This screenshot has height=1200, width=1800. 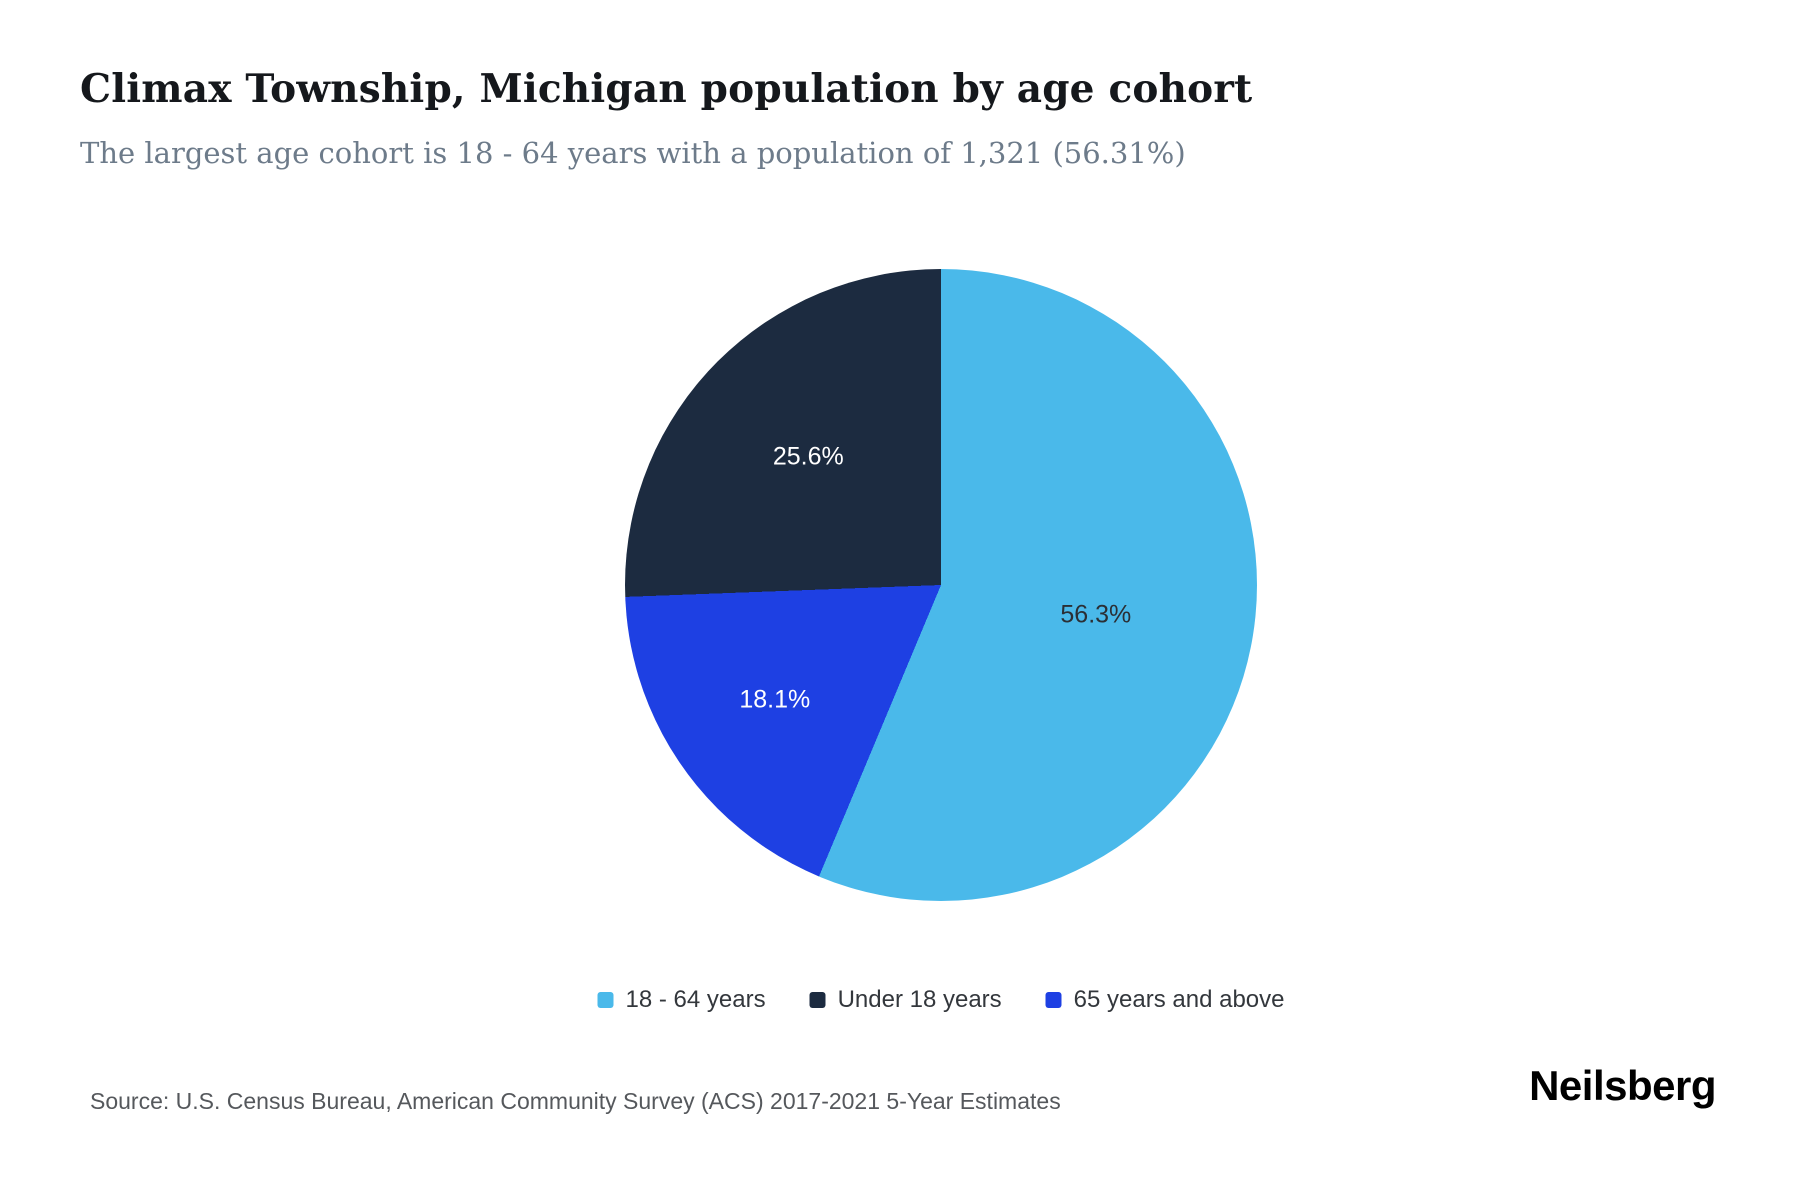 I want to click on legend-swatch-65-years-and-above, so click(x=1053, y=1000).